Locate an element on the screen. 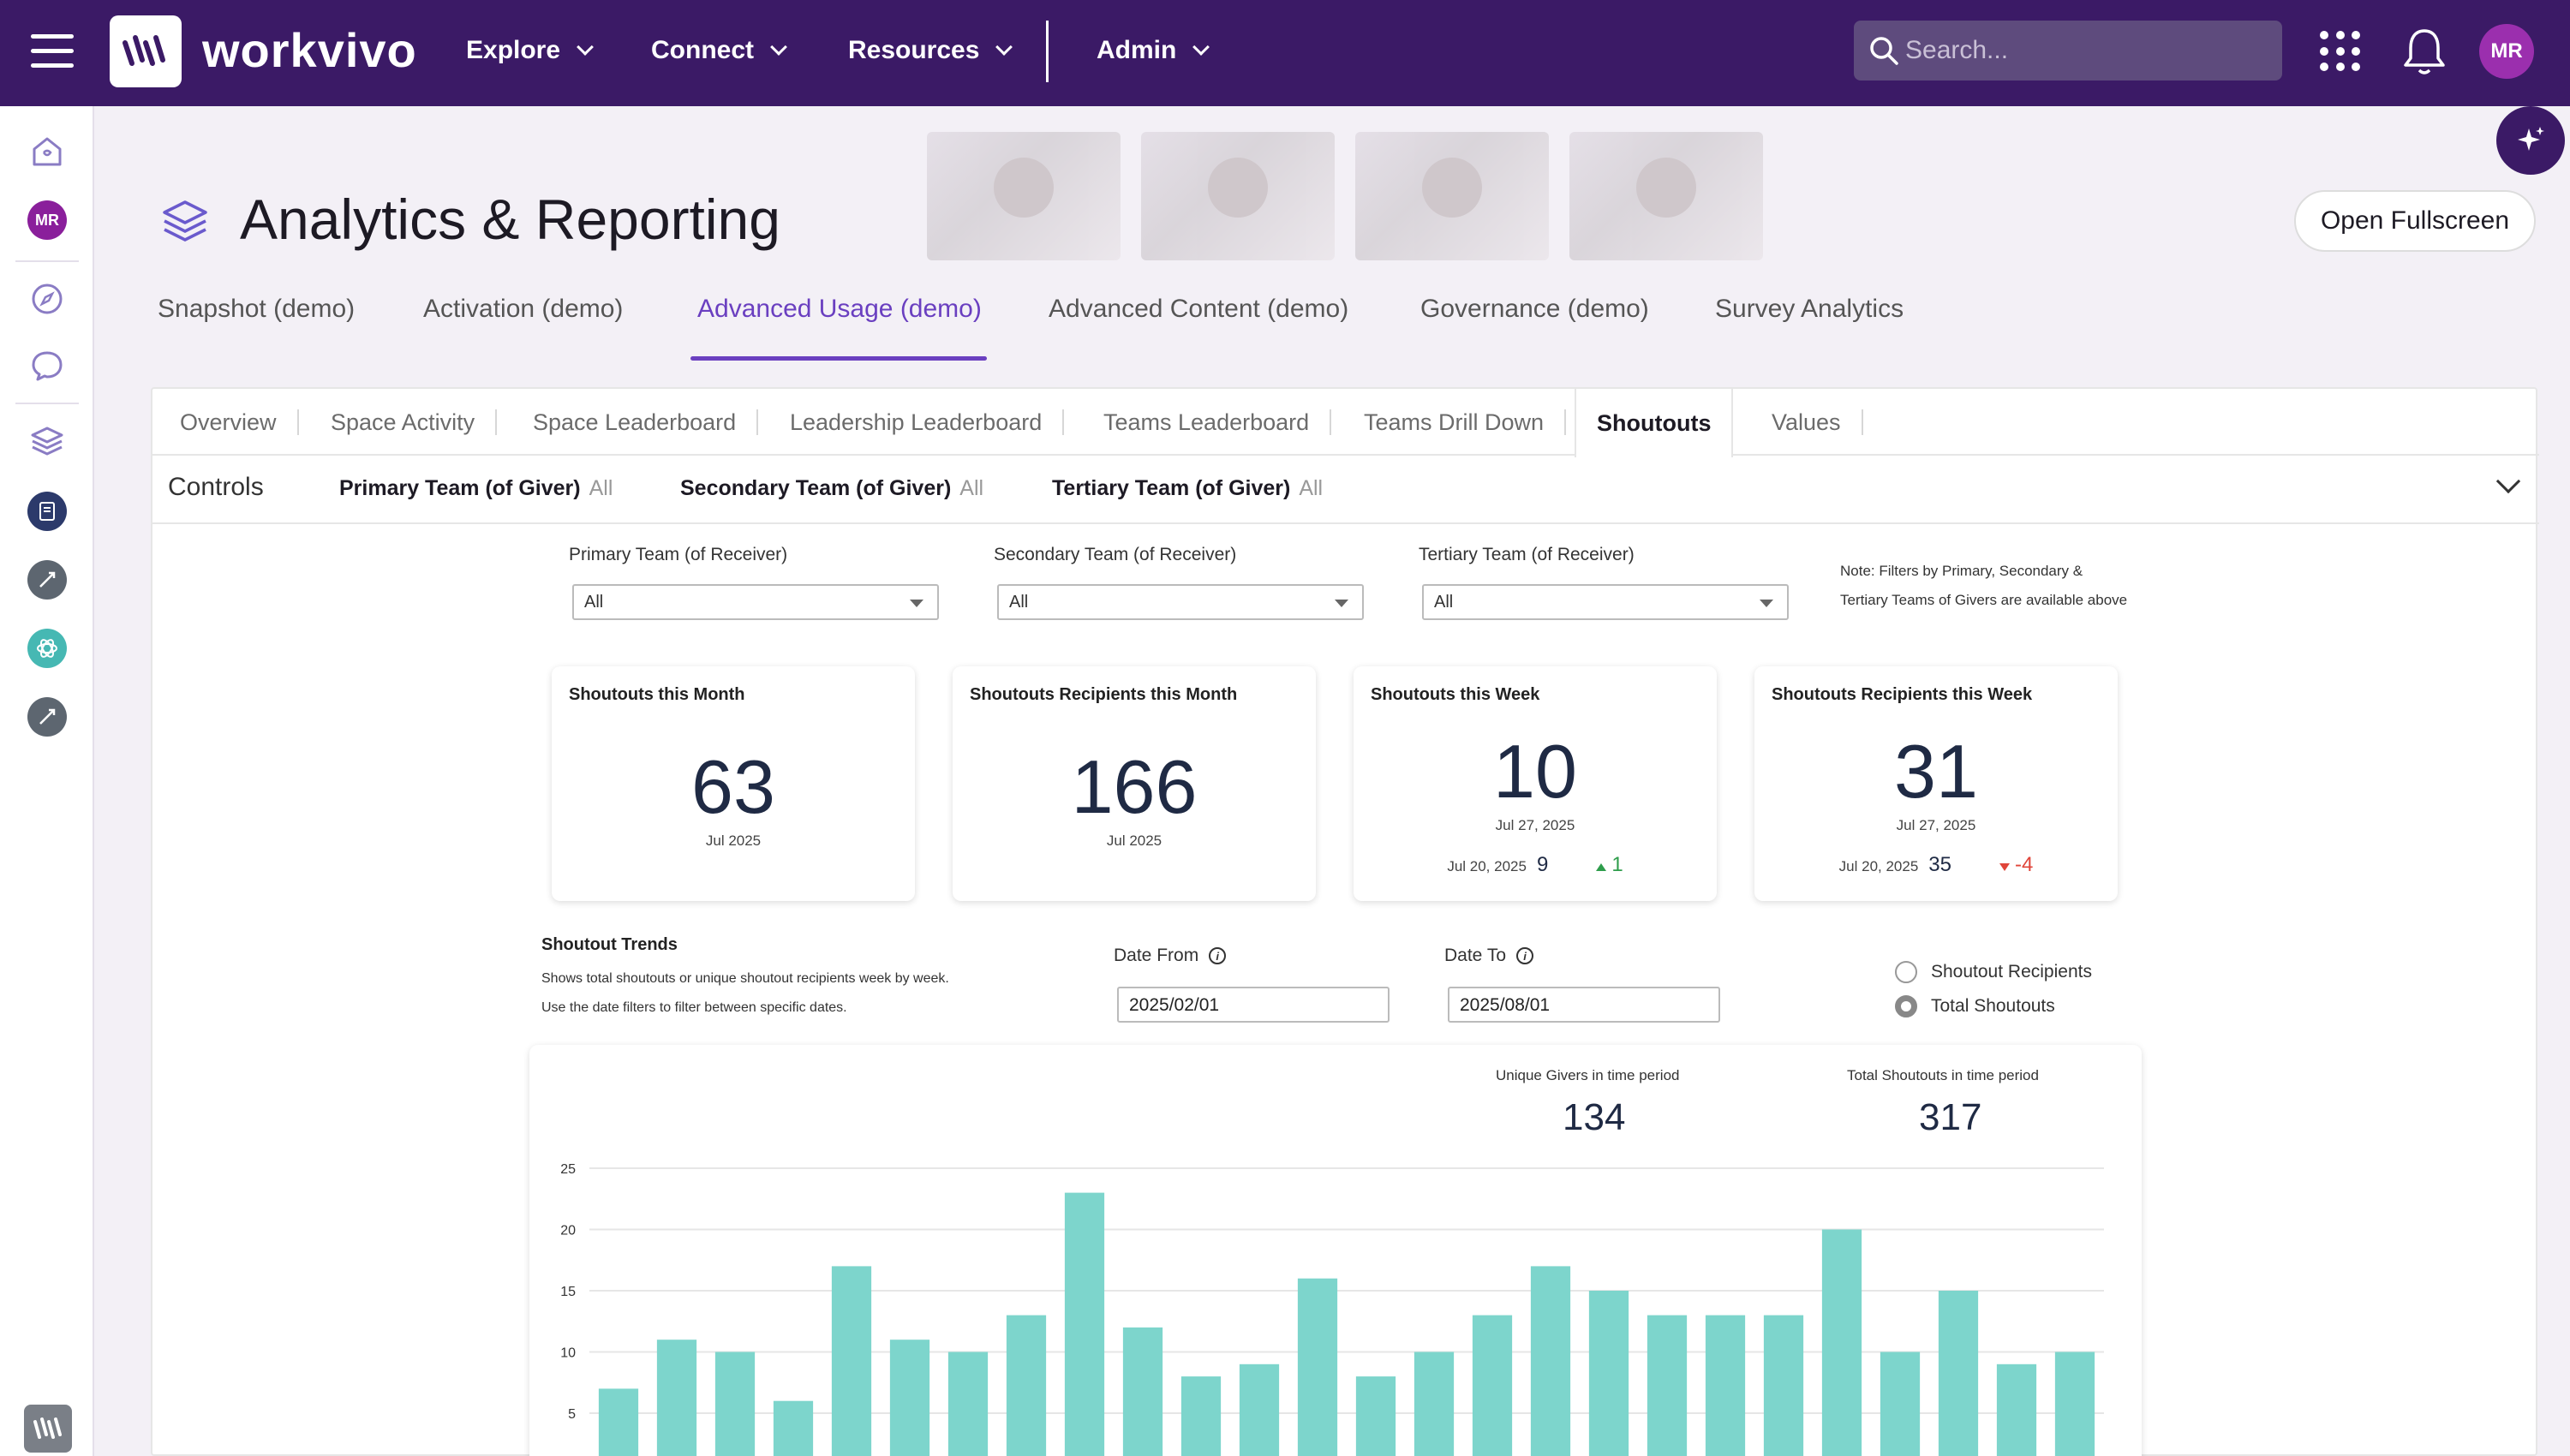 This screenshot has height=1456, width=2570. nav-admin: Admin is located at coordinates (1153, 51).